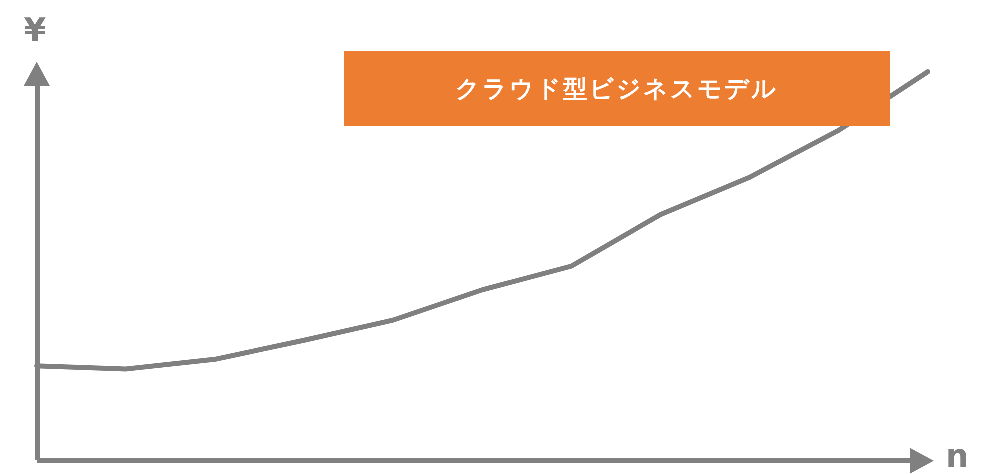  What do you see at coordinates (617, 88) in the screenshot?
I see `label-box: クラウド型ビジネスモデル` at bounding box center [617, 88].